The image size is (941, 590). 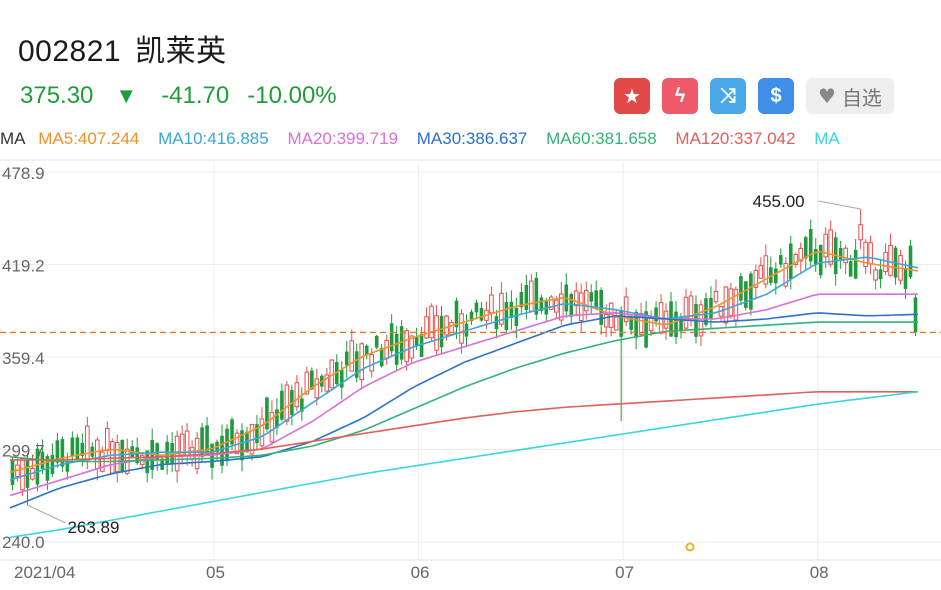 I want to click on dollar-icon: $, so click(x=776, y=96).